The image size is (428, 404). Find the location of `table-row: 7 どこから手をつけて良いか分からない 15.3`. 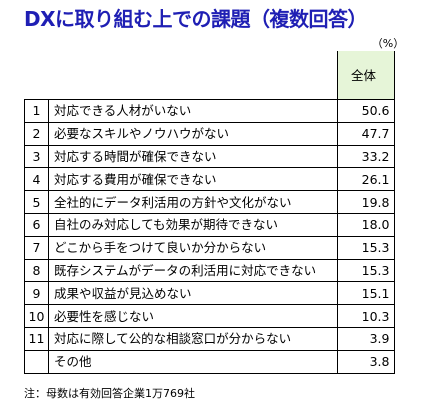

table-row: 7 どこから手をつけて良いか分からない 15.3 is located at coordinates (209, 247).